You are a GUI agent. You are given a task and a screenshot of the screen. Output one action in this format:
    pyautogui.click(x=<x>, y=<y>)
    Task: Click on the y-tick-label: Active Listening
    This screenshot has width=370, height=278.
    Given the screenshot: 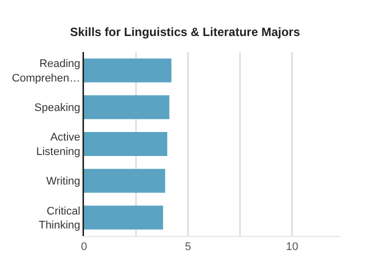 What is the action you would take?
    pyautogui.click(x=58, y=145)
    